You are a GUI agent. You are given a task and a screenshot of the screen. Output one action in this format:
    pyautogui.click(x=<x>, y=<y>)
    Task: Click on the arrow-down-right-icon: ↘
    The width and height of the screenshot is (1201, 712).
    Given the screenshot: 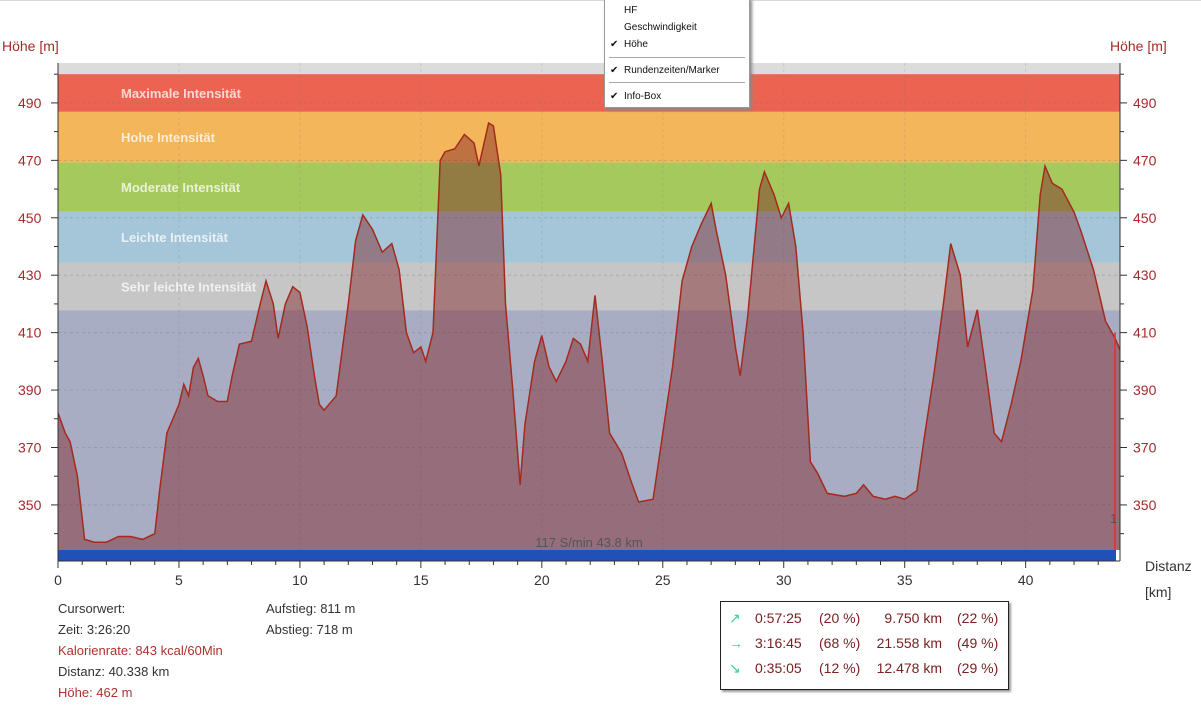 What is the action you would take?
    pyautogui.click(x=735, y=668)
    